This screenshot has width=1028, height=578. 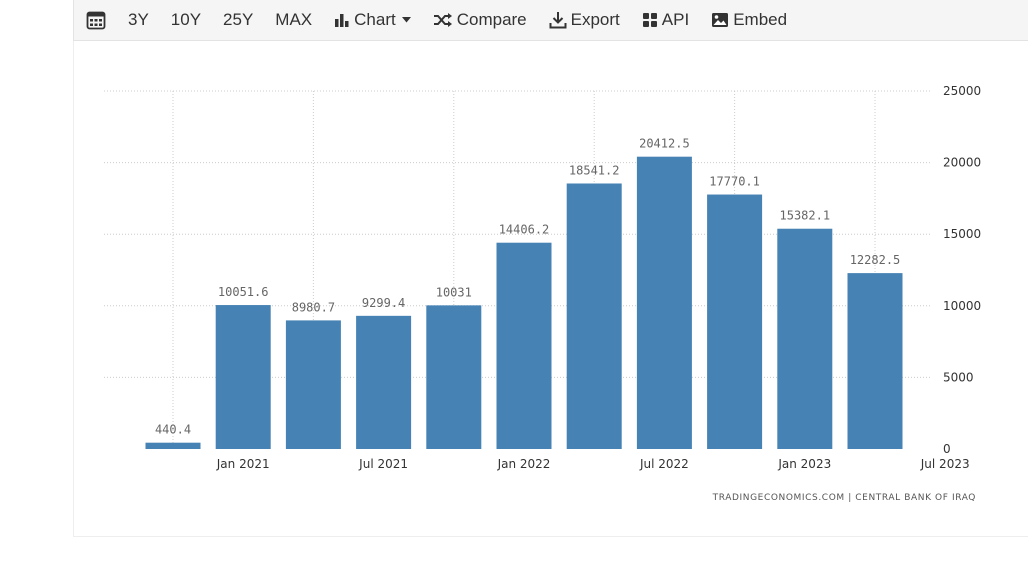 What do you see at coordinates (720, 20) in the screenshot?
I see `image-icon` at bounding box center [720, 20].